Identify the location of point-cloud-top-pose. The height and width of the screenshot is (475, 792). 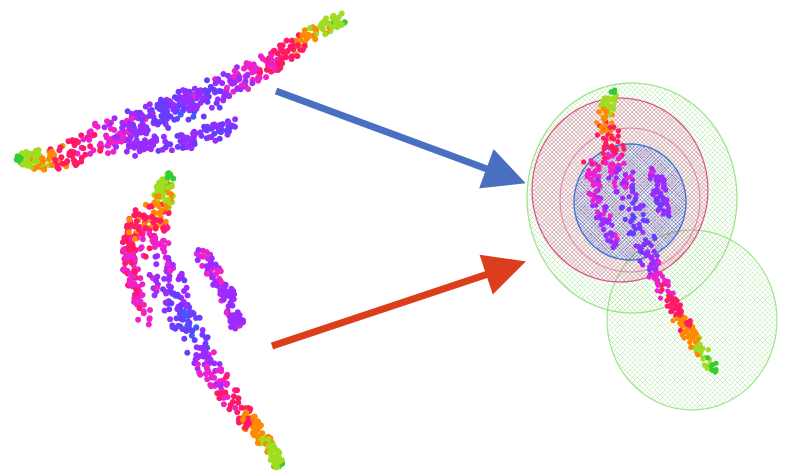
(180, 91).